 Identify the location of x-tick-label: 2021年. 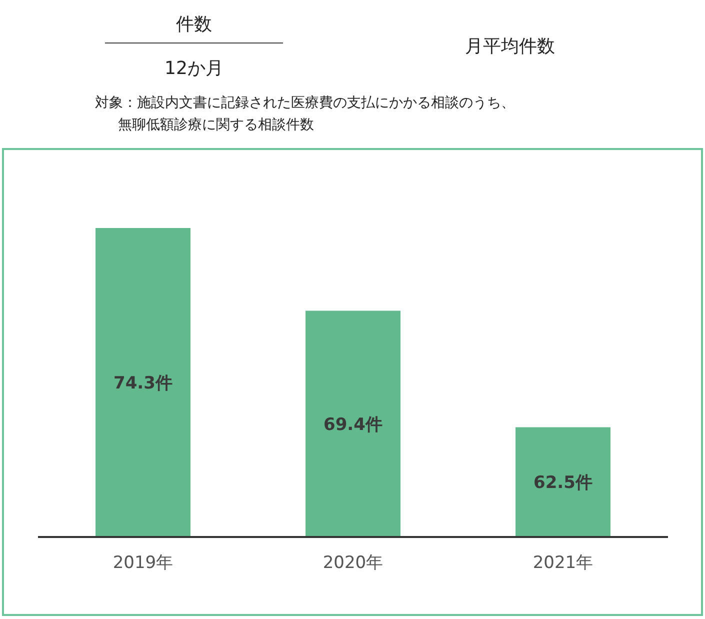
(563, 563).